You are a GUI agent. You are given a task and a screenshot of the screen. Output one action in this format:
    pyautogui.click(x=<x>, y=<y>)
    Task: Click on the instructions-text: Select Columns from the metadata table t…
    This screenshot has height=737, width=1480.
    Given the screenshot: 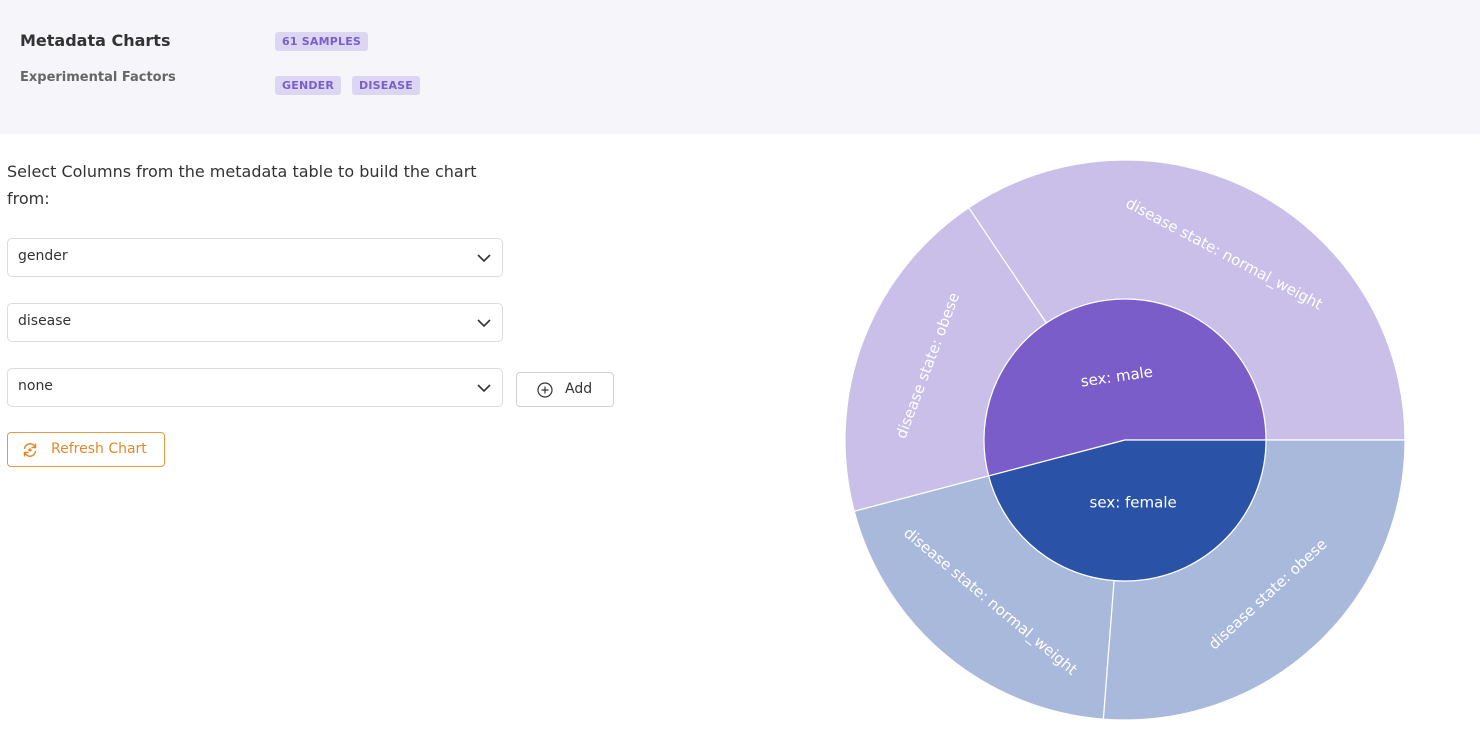 What is the action you would take?
    pyautogui.click(x=242, y=185)
    